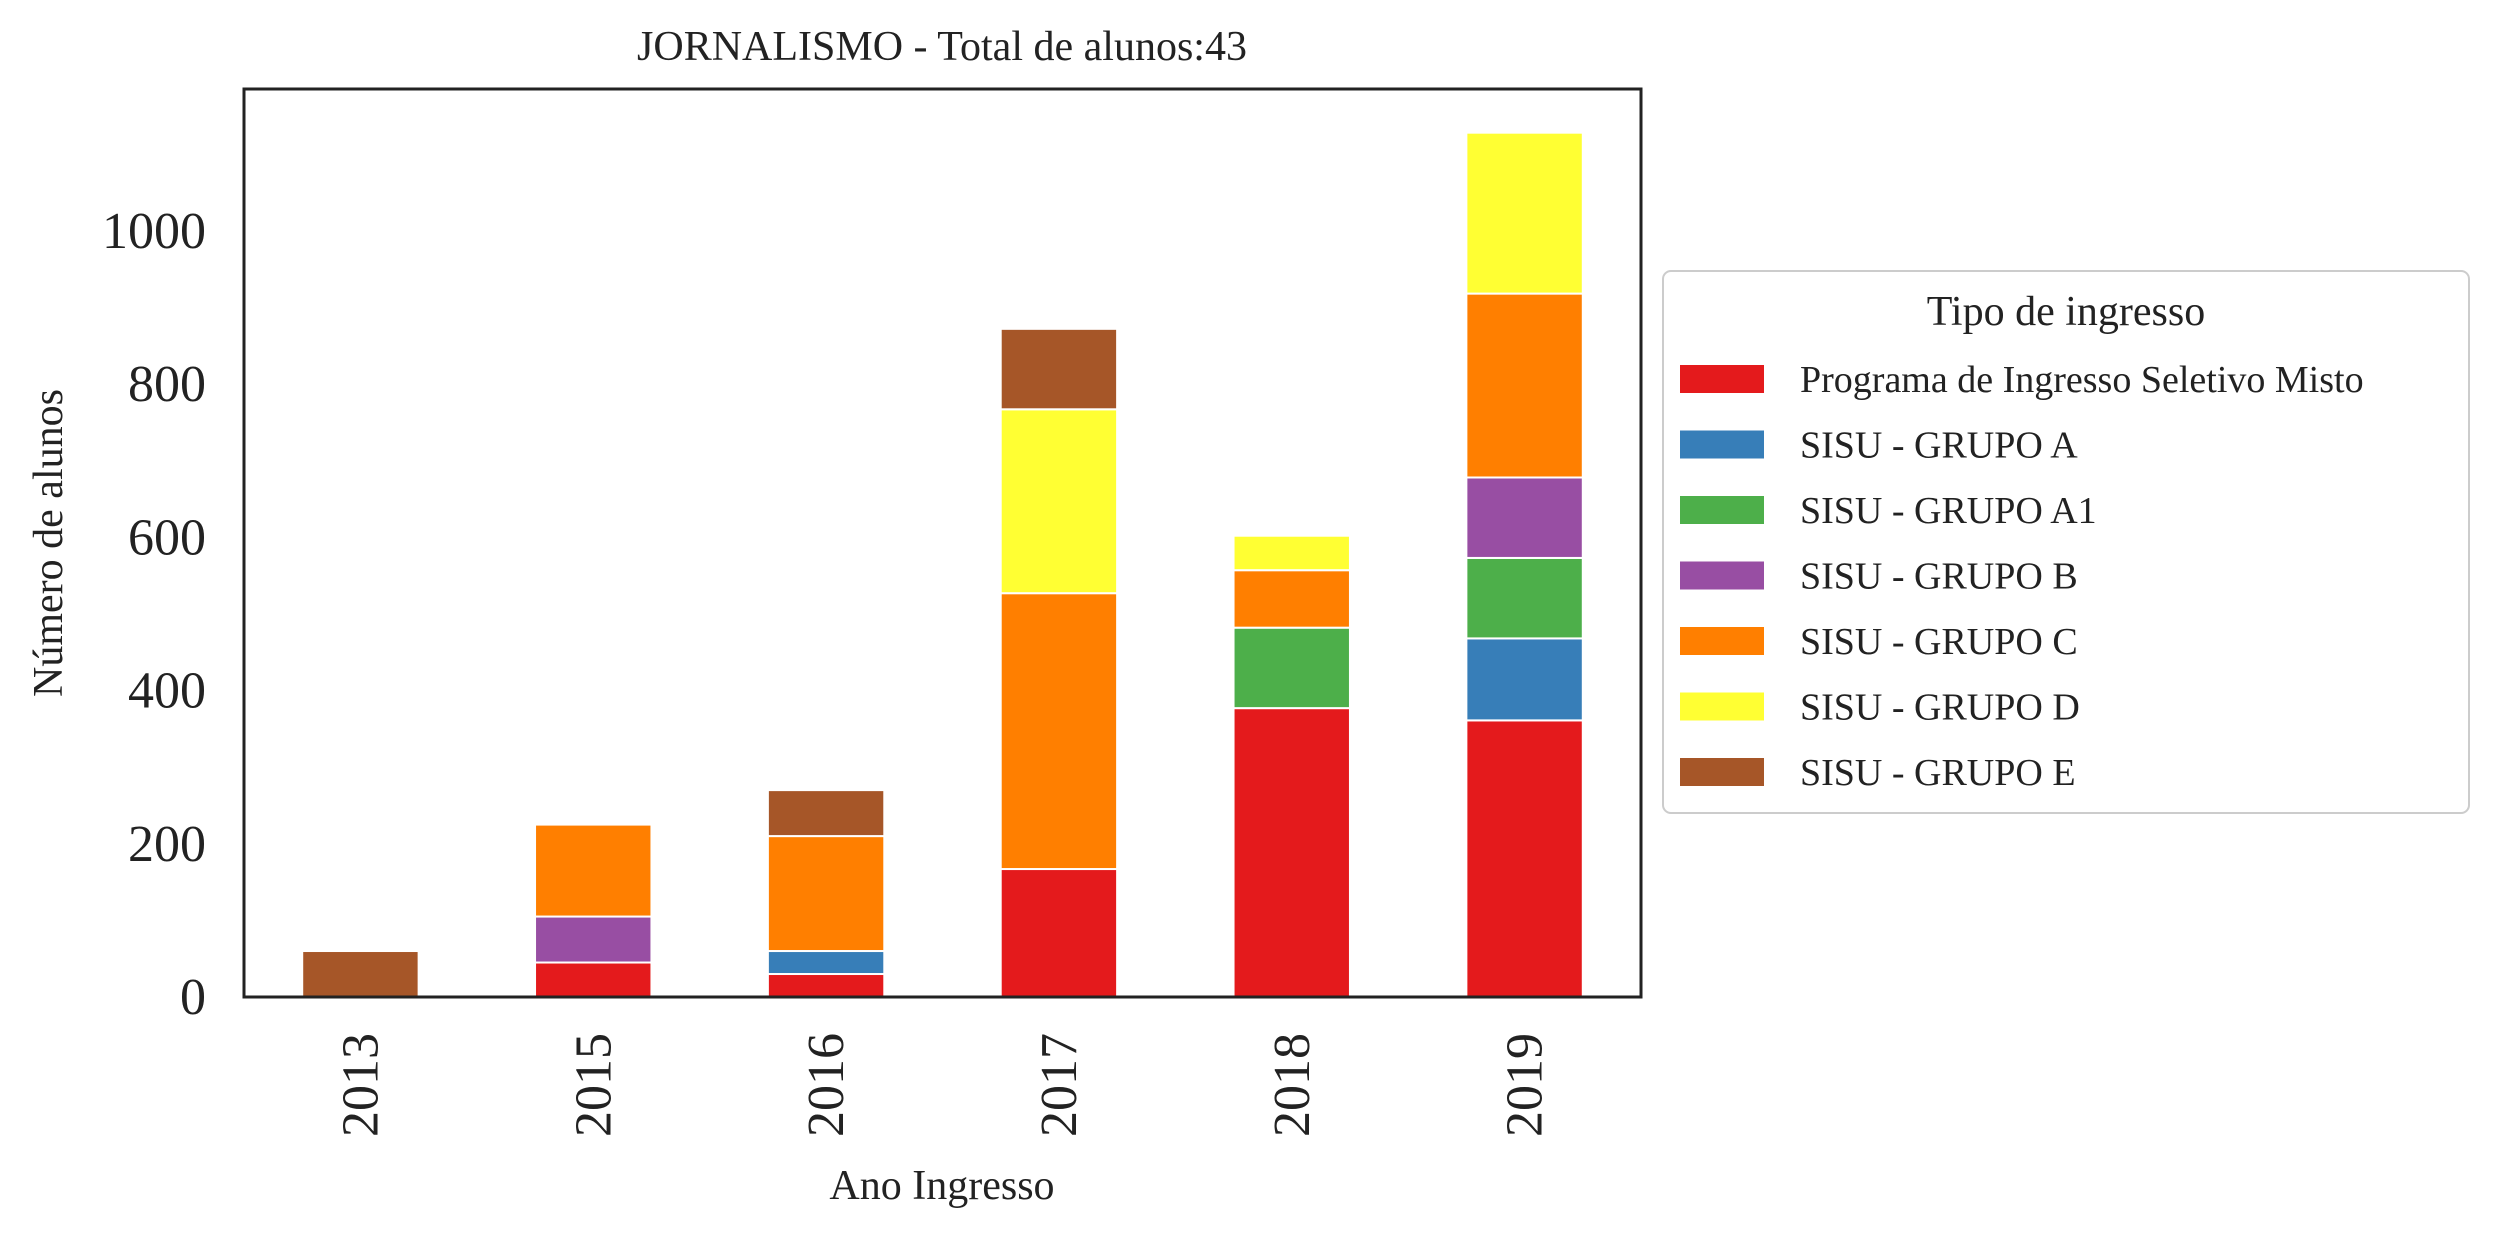 Image resolution: width=2495 pixels, height=1236 pixels. I want to click on legend-label: SISU - GRUPO A, so click(1939, 446).